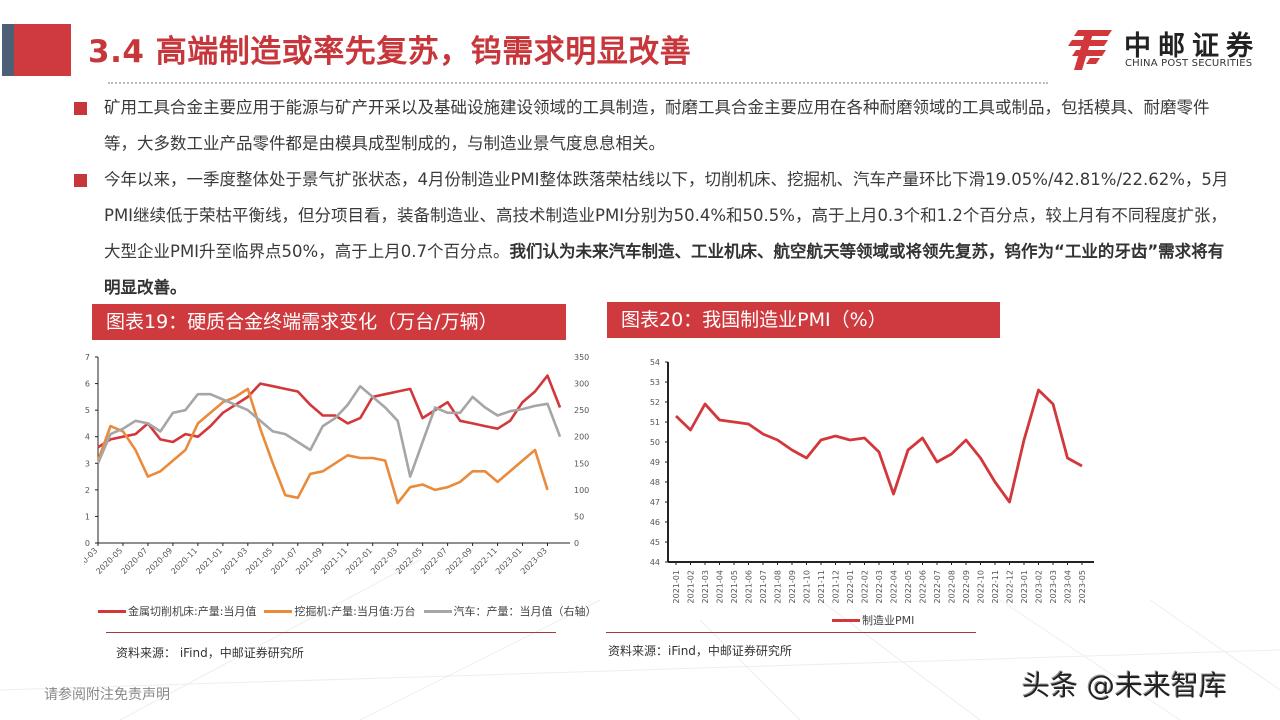  What do you see at coordinates (1068, 586) in the screenshot?
I see `svg-text: 2023-04` at bounding box center [1068, 586].